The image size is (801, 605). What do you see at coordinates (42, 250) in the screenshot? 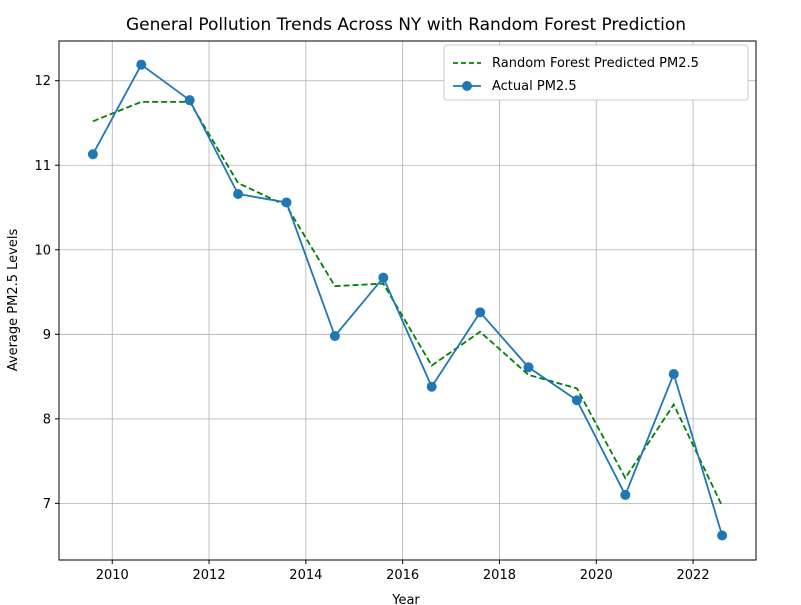
I see `y-tick-label: 10` at bounding box center [42, 250].